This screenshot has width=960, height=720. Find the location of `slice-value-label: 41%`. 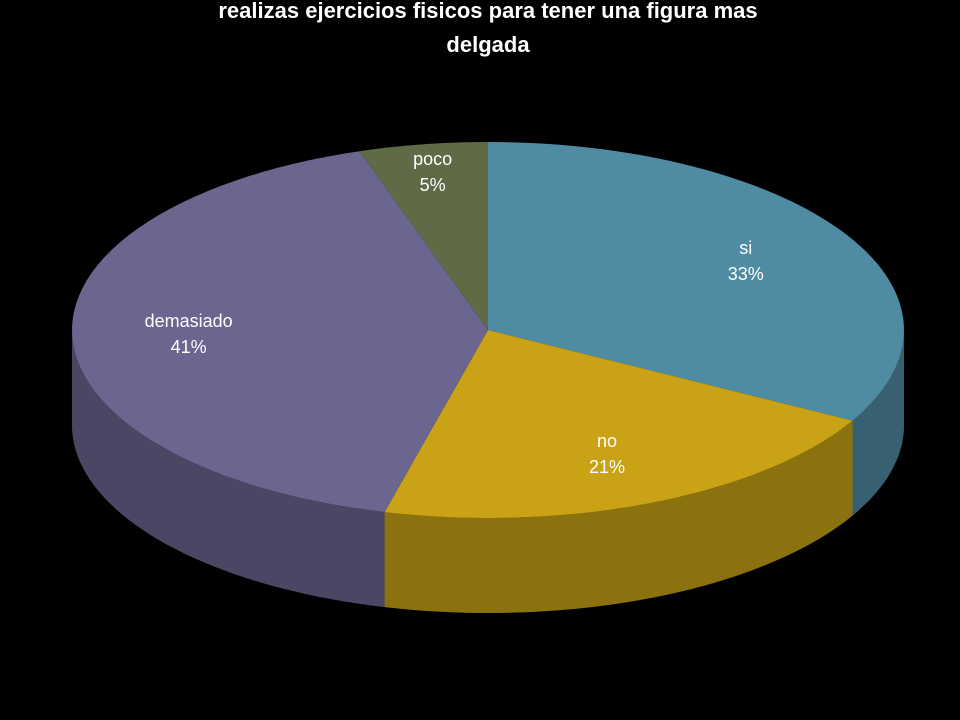

slice-value-label: 41% is located at coordinates (189, 347).